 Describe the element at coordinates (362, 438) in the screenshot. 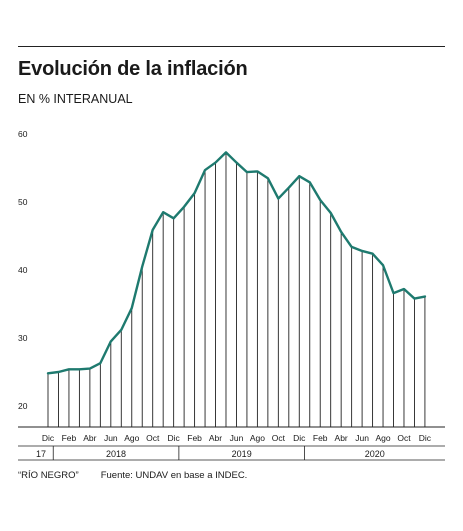

I see `month-label-30: Jun` at that location.